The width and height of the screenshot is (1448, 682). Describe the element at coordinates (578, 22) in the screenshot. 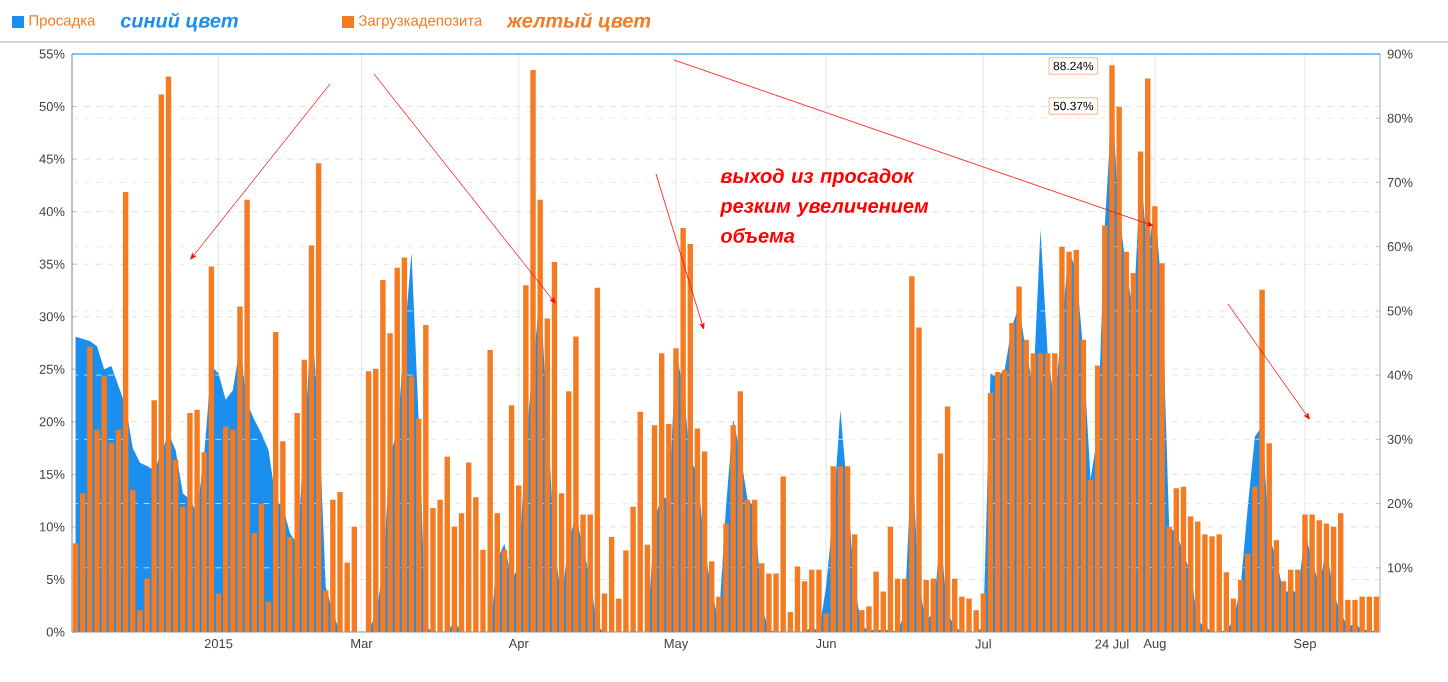

I see `text: желтый цвет` at that location.